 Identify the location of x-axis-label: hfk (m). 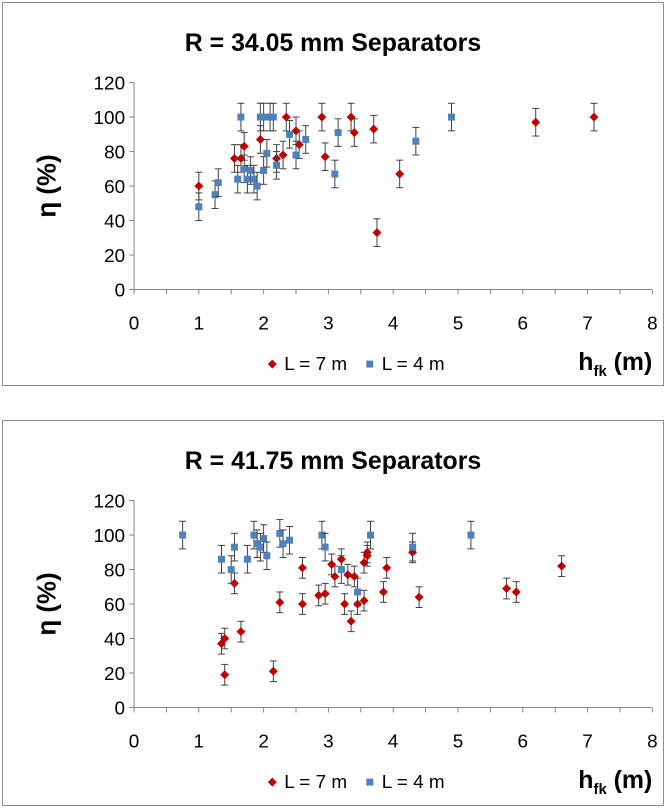
(615, 782).